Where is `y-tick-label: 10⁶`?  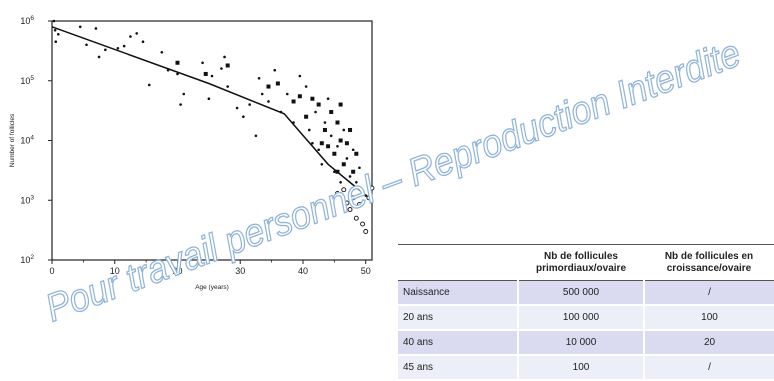
y-tick-label: 10⁶ is located at coordinates (27, 20).